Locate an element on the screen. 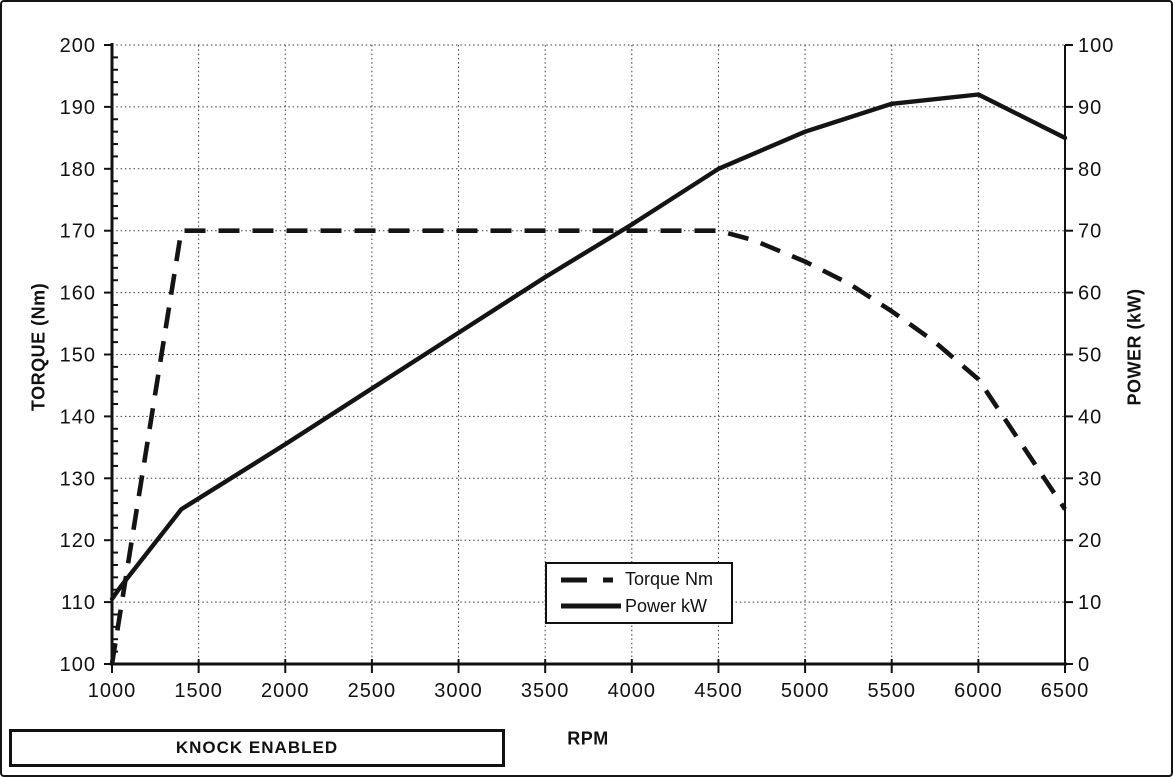 Image resolution: width=1173 pixels, height=777 pixels. legend-item-power: Power kW is located at coordinates (646, 606).